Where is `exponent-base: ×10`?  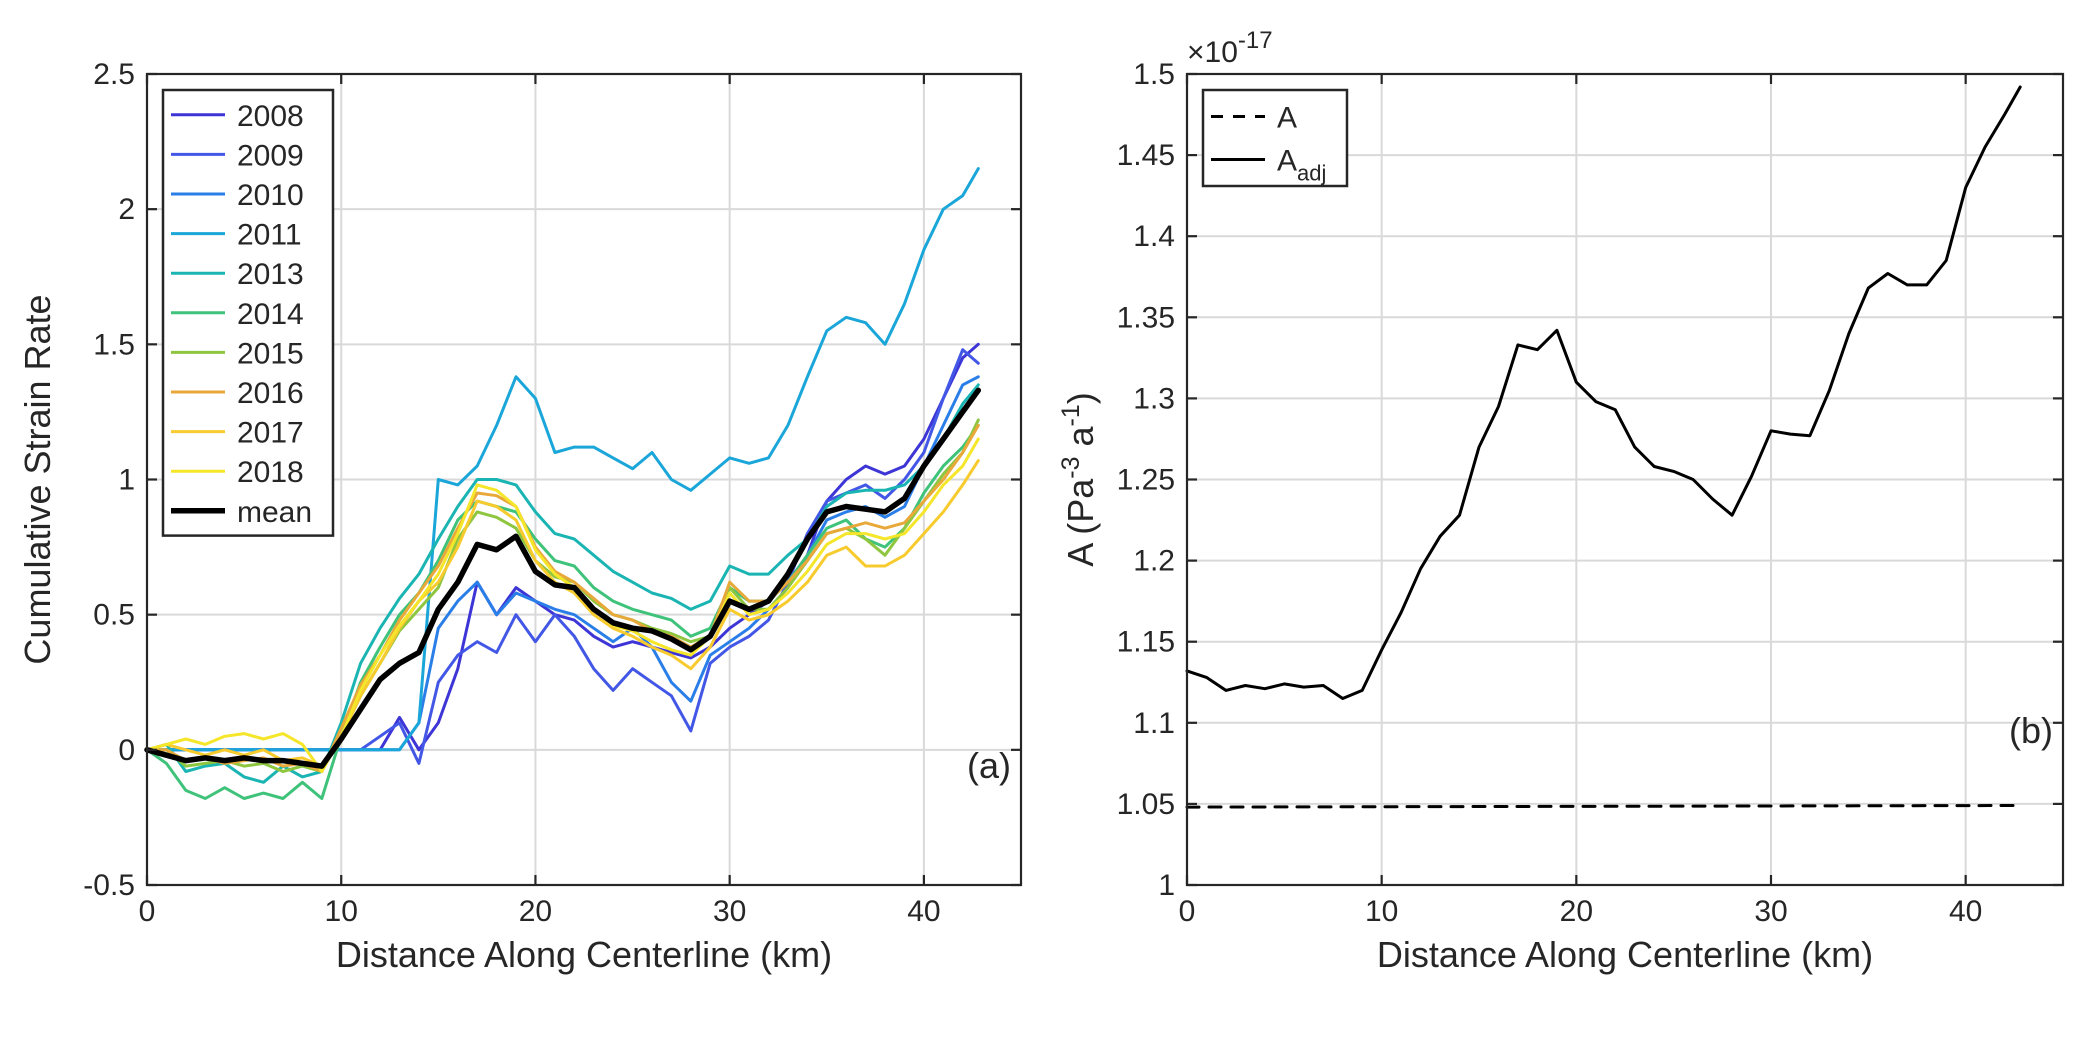
exponent-base: ×10 is located at coordinates (1212, 52).